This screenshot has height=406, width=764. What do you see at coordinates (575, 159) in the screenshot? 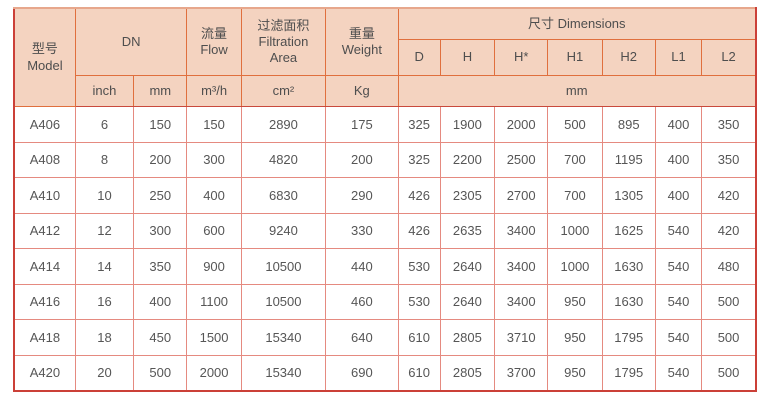
I see `cell-h1: 700` at bounding box center [575, 159].